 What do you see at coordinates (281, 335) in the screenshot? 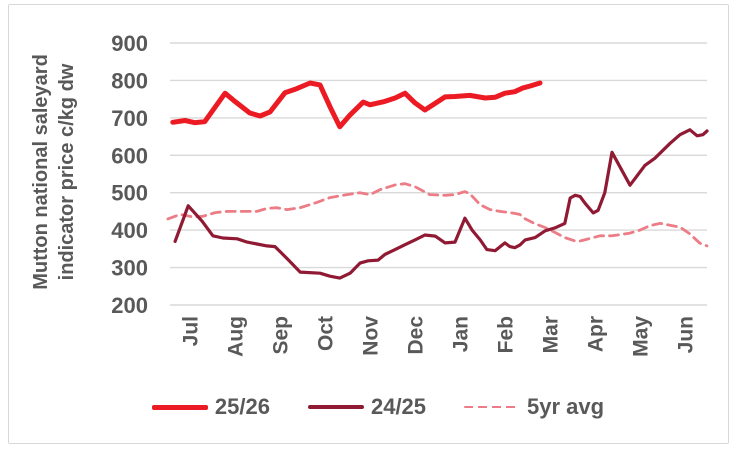
I see `x-tick-label: Sep` at bounding box center [281, 335].